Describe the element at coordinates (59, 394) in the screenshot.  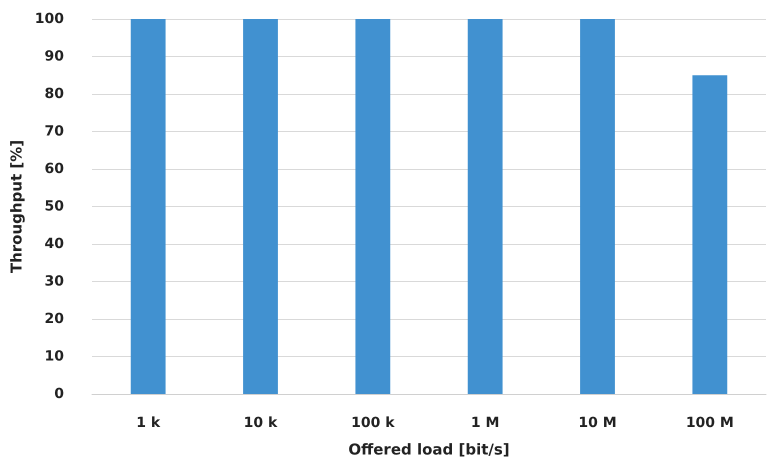
I see `y-tick-label: 0` at that location.